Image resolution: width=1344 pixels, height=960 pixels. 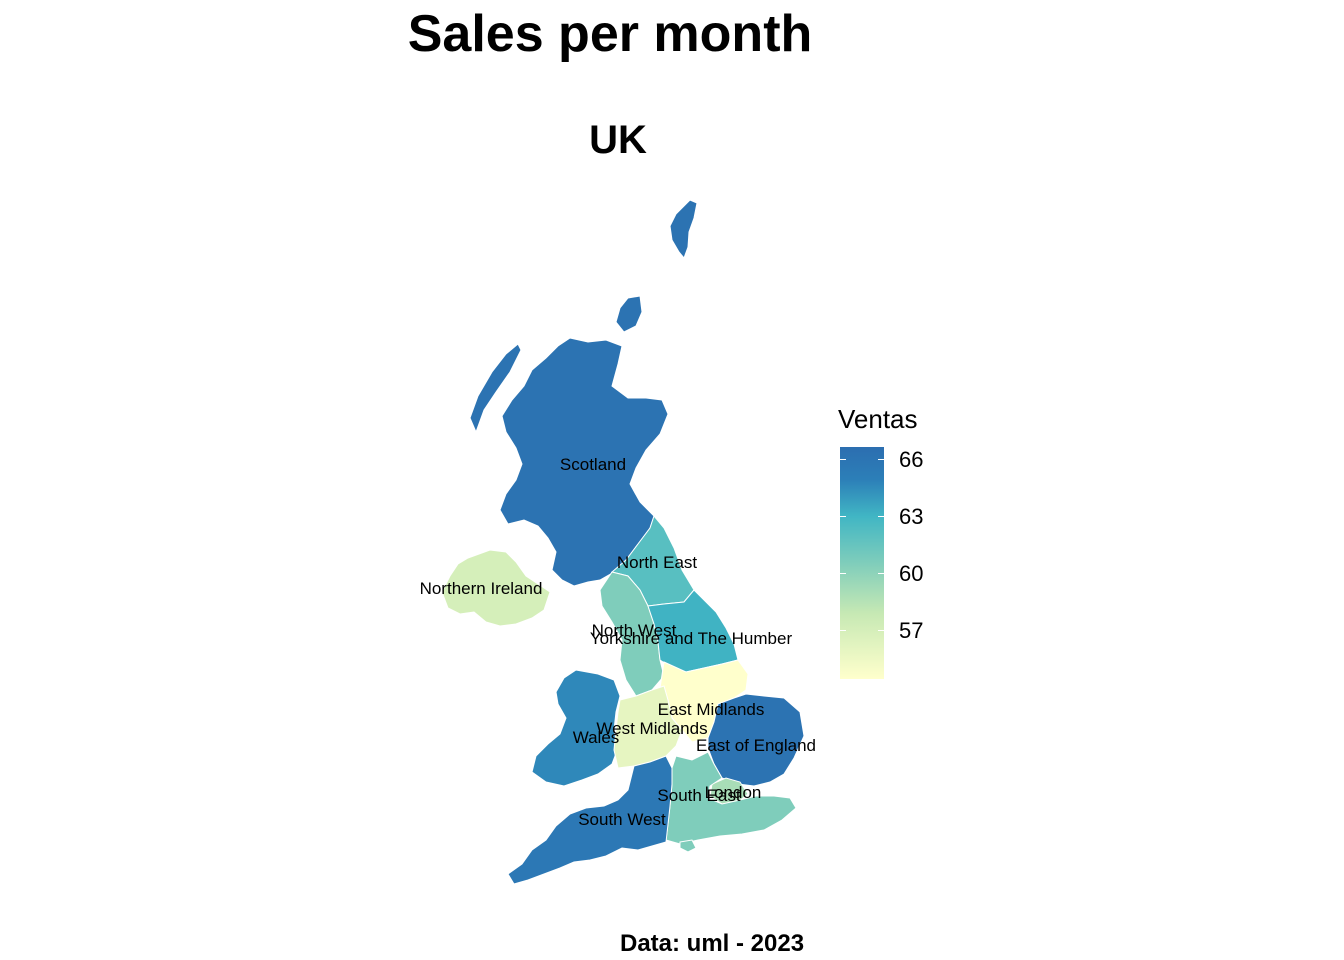 What do you see at coordinates (610, 34) in the screenshot?
I see `chart-title: Sales per month` at bounding box center [610, 34].